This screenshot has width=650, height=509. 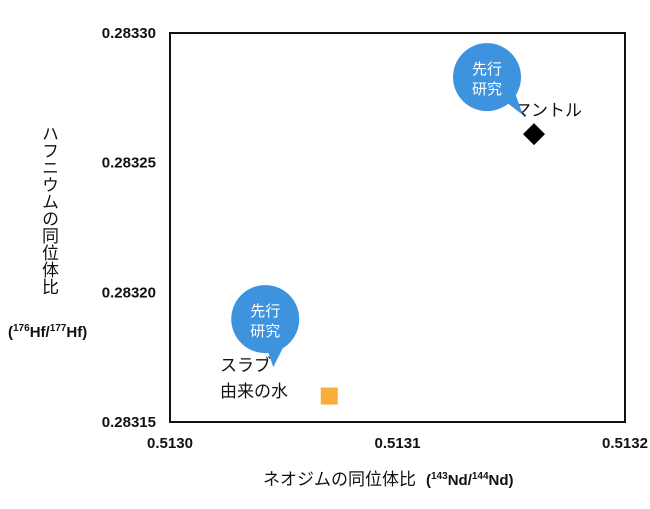 What do you see at coordinates (245, 365) in the screenshot?
I see `point-label: スラブ` at bounding box center [245, 365].